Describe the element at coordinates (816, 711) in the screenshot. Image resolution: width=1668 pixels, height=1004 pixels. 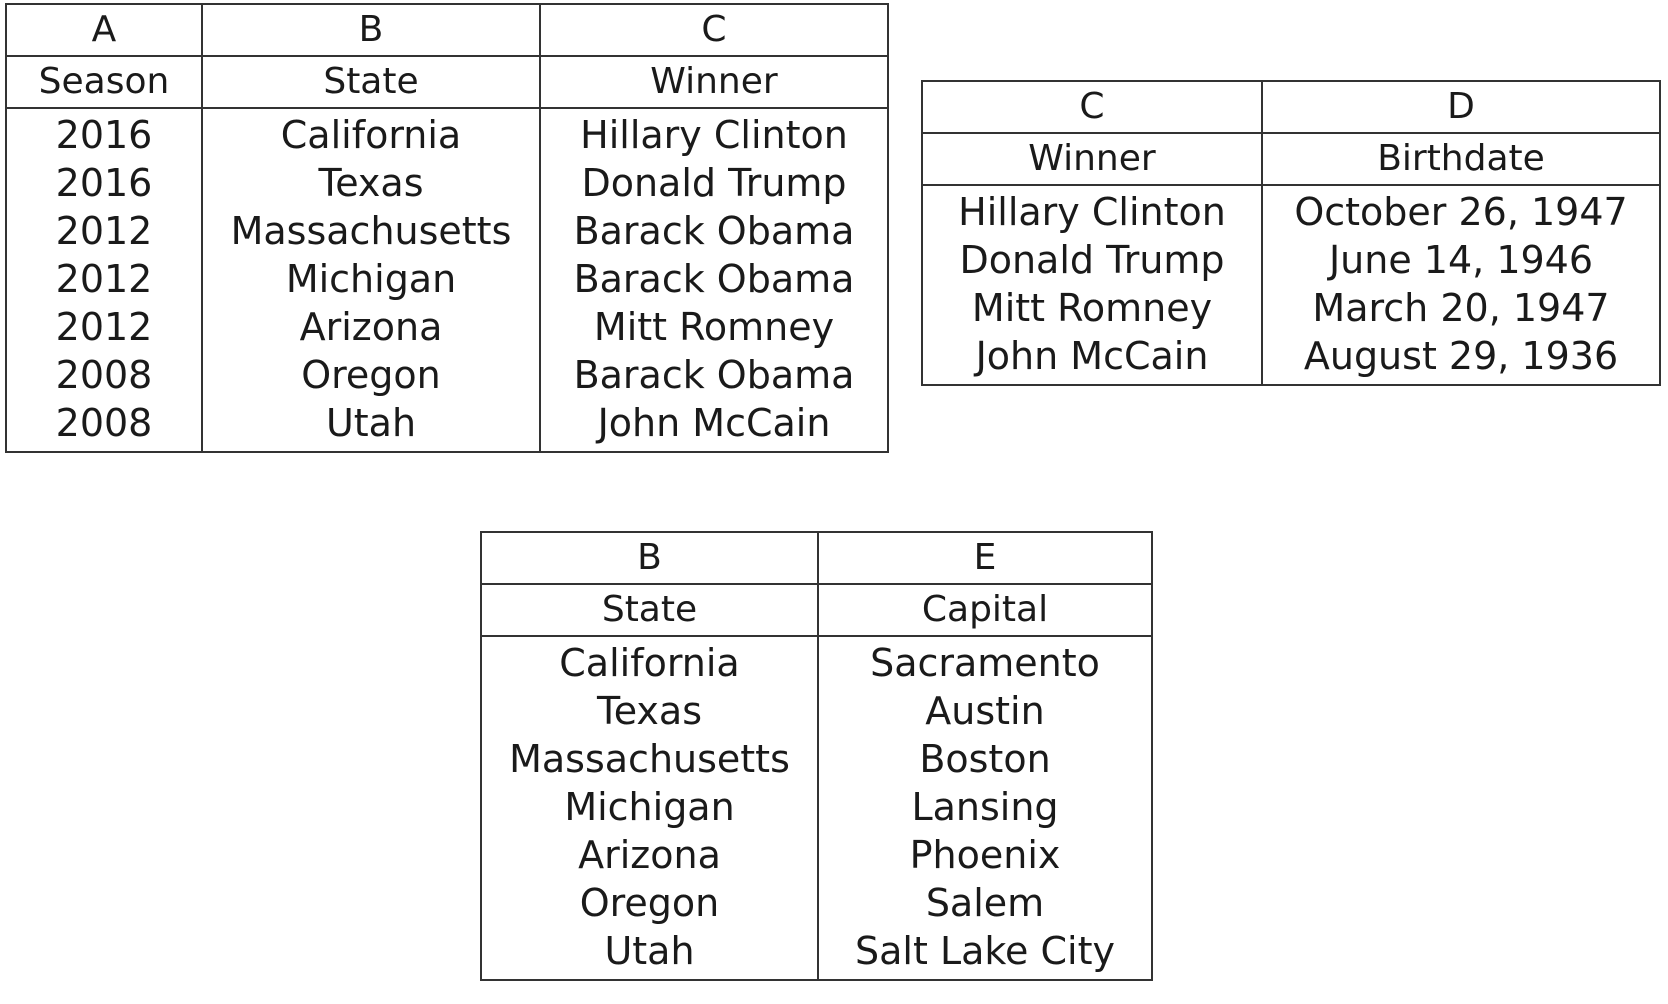
I see `table-row: Texas Austin` at that location.